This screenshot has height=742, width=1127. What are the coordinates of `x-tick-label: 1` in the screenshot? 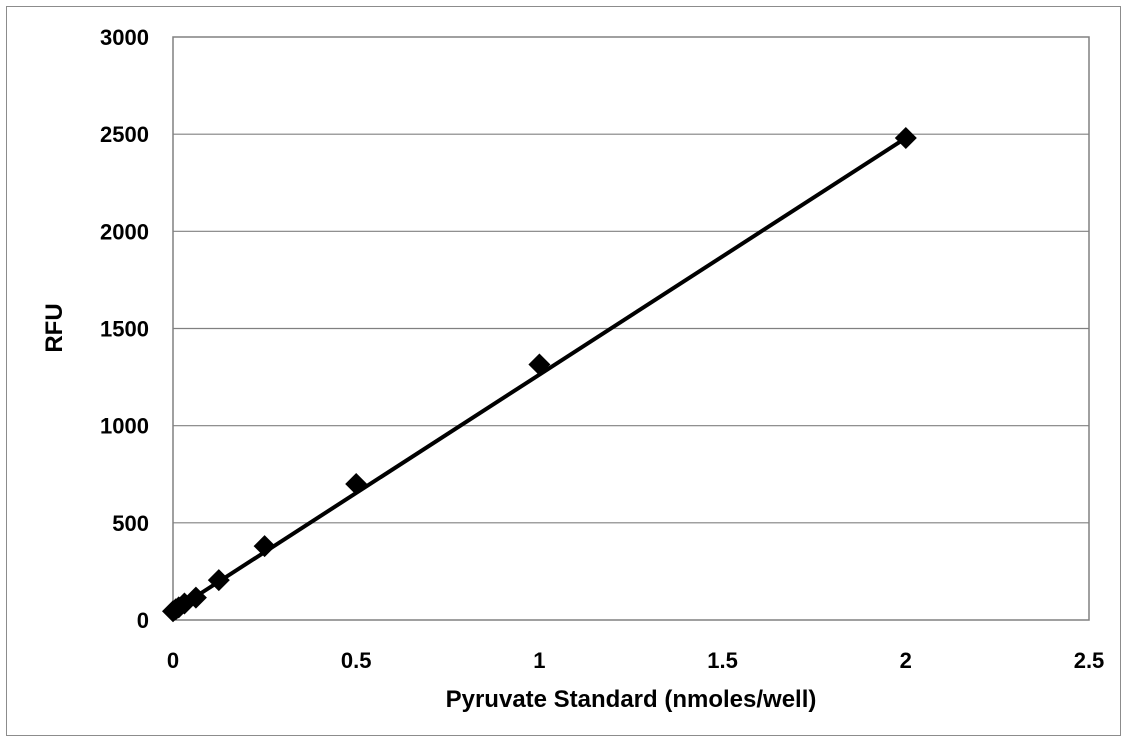 It's located at (539, 660).